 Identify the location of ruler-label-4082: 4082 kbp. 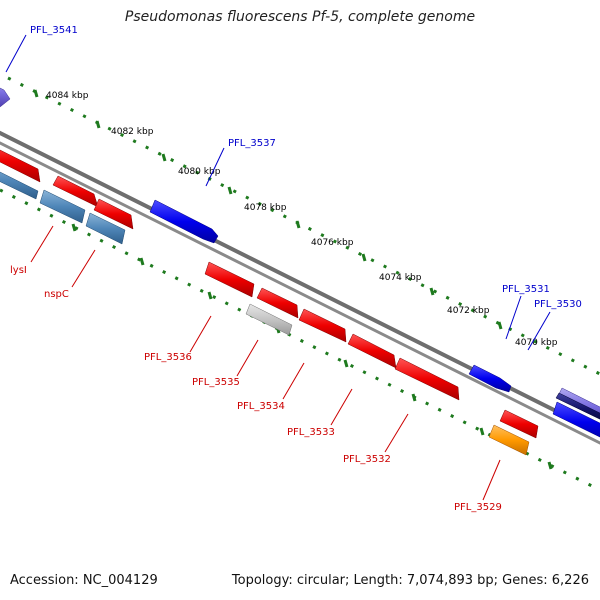
(132, 132).